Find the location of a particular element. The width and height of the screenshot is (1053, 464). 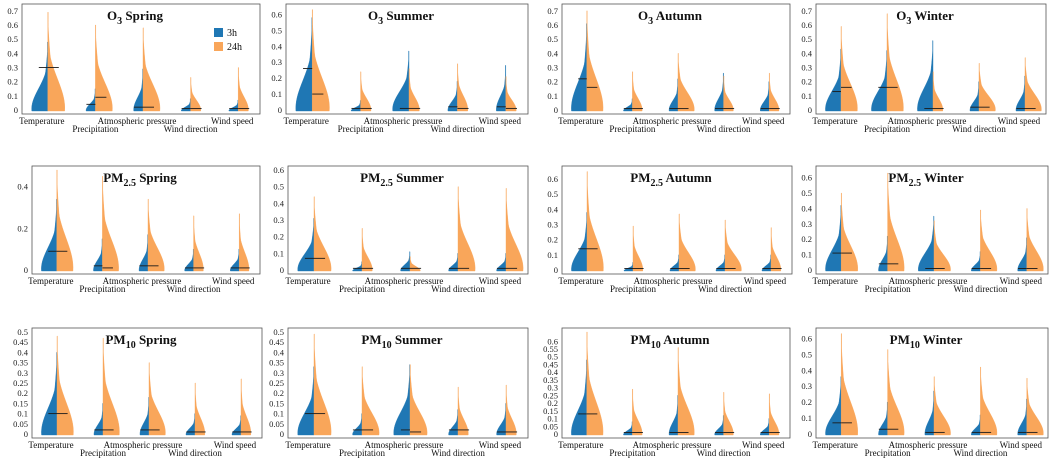

y-tick-label: 0.05 is located at coordinates (20, 424).